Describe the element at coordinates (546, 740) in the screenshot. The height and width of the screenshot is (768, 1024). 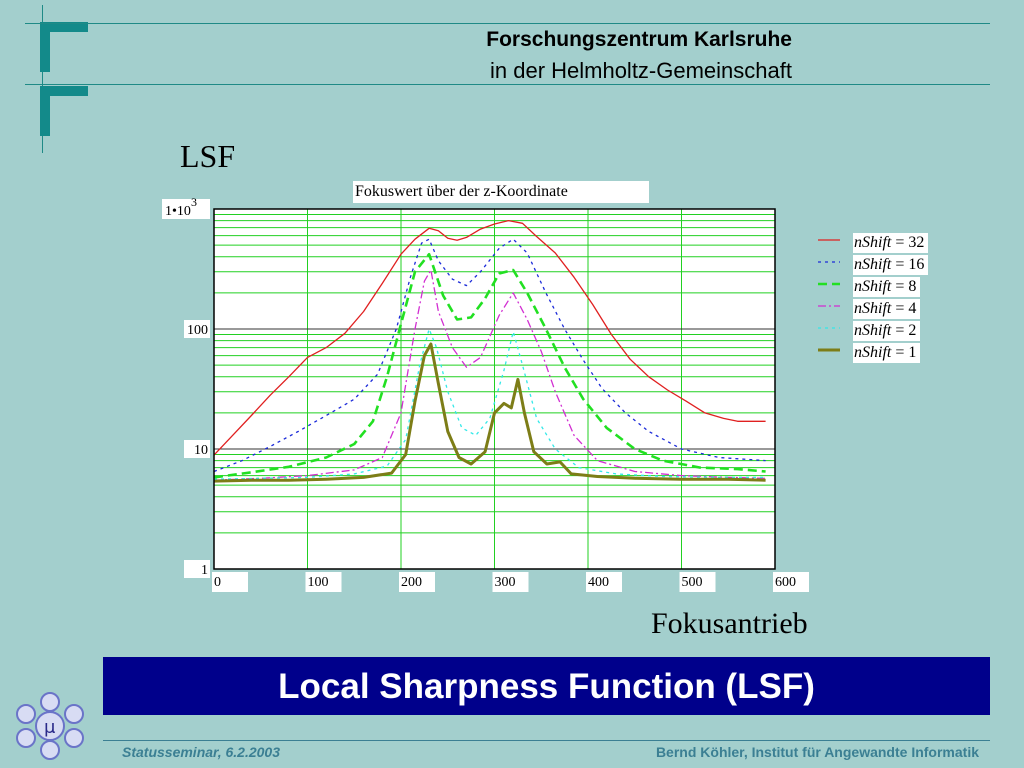
I see `footer-rule` at that location.